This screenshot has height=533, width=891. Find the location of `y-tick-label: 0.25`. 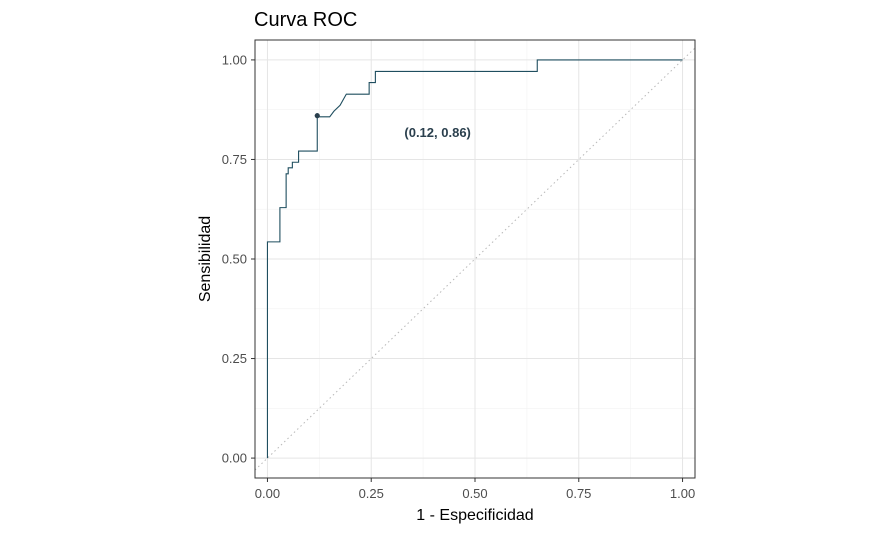

y-tick-label: 0.25 is located at coordinates (234, 358).